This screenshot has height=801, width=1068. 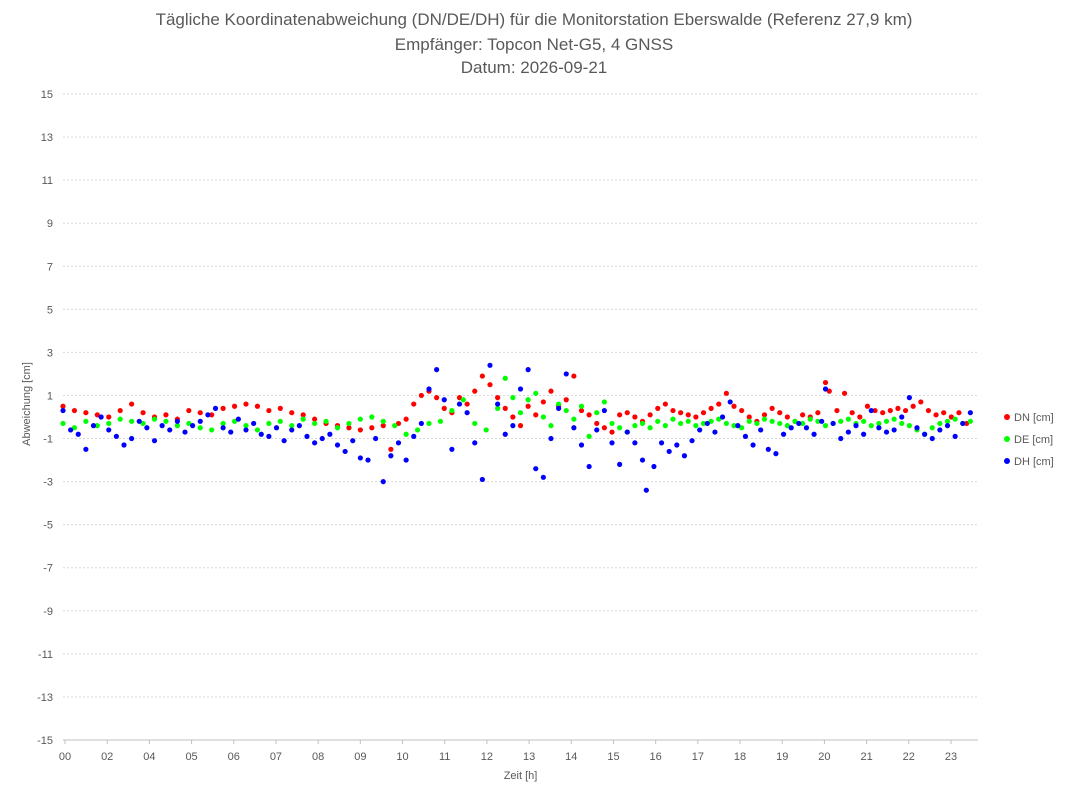 I want to click on legend-label: DE [cm], so click(x=1033, y=440).